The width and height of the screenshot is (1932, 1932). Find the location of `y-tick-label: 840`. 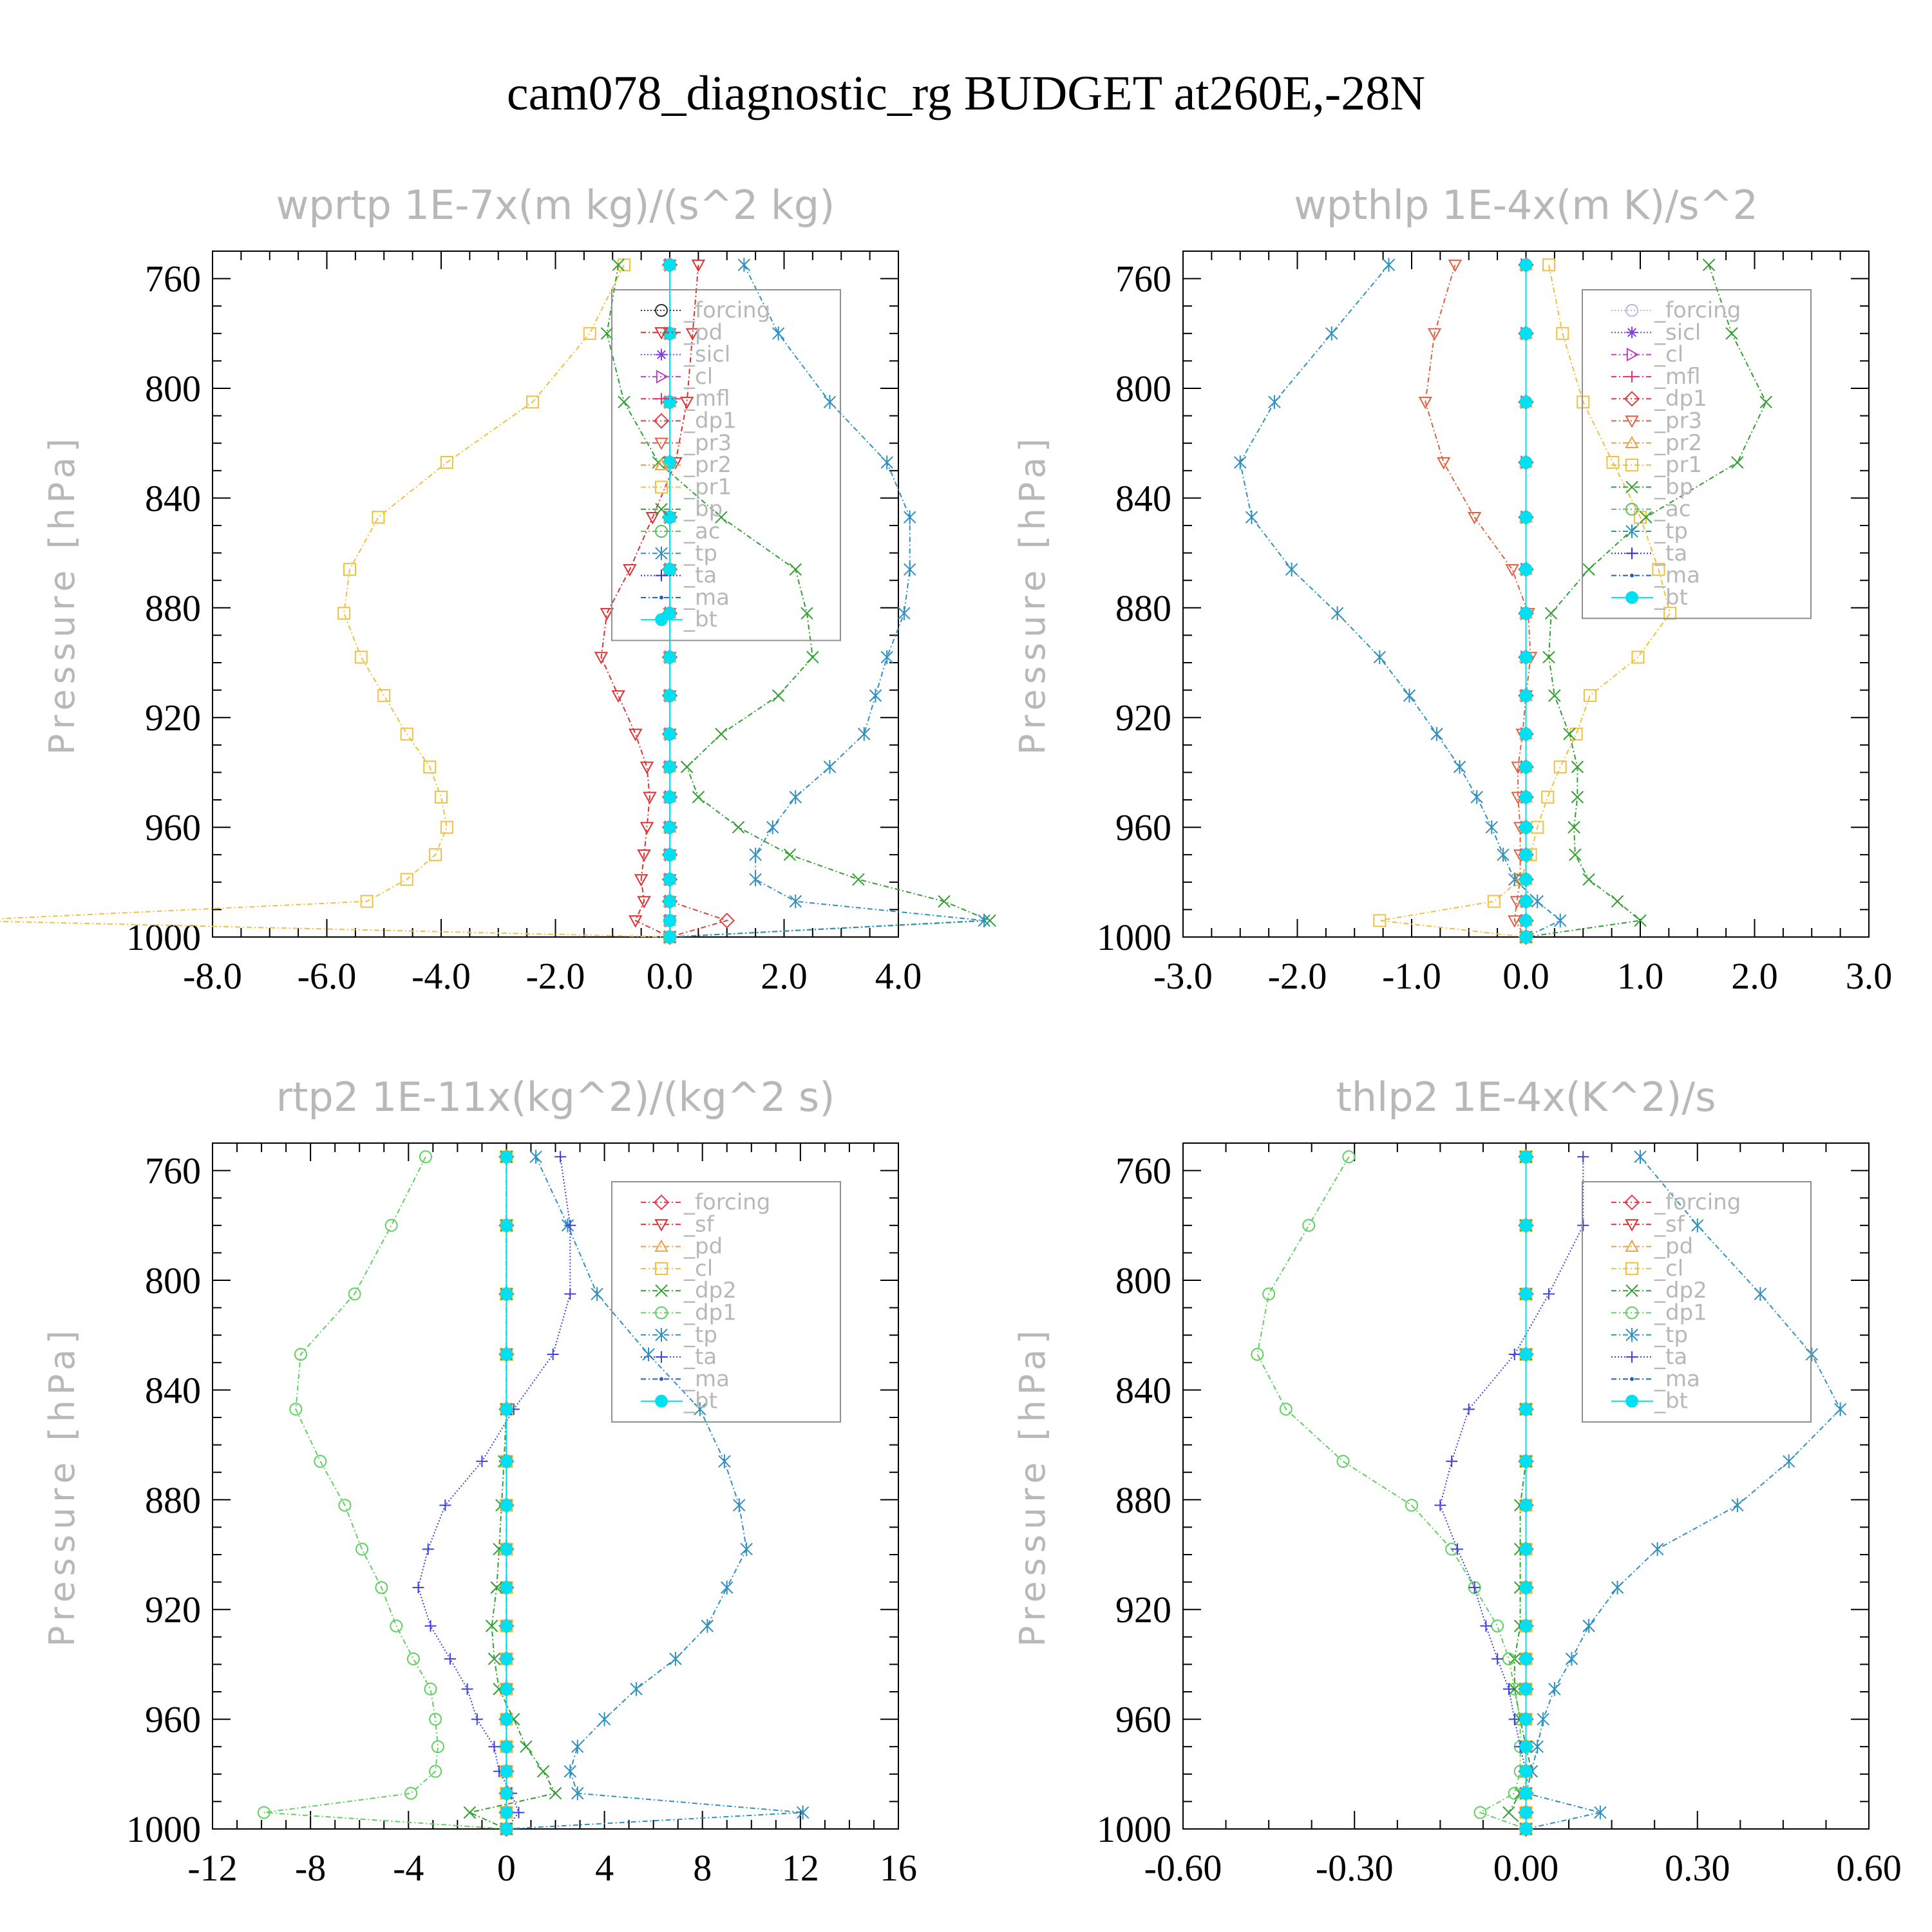

y-tick-label: 840 is located at coordinates (173, 1390).